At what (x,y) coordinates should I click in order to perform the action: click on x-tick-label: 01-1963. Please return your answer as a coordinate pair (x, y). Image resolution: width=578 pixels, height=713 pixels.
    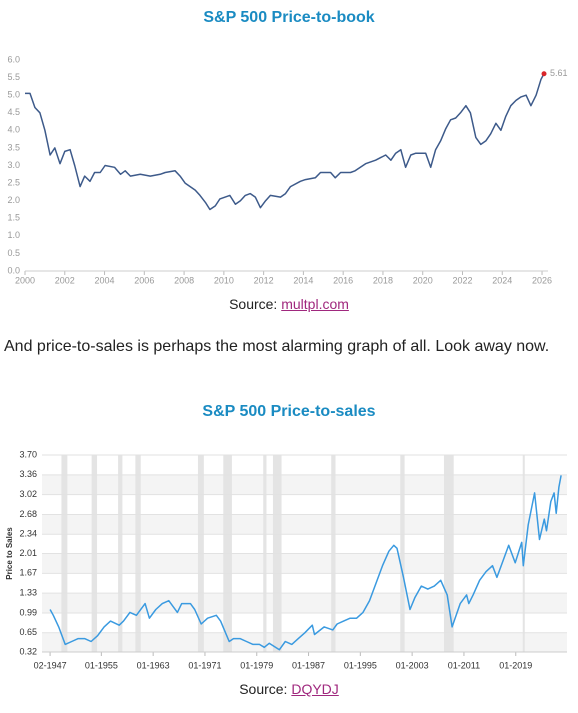
    Looking at the image, I should click on (153, 665).